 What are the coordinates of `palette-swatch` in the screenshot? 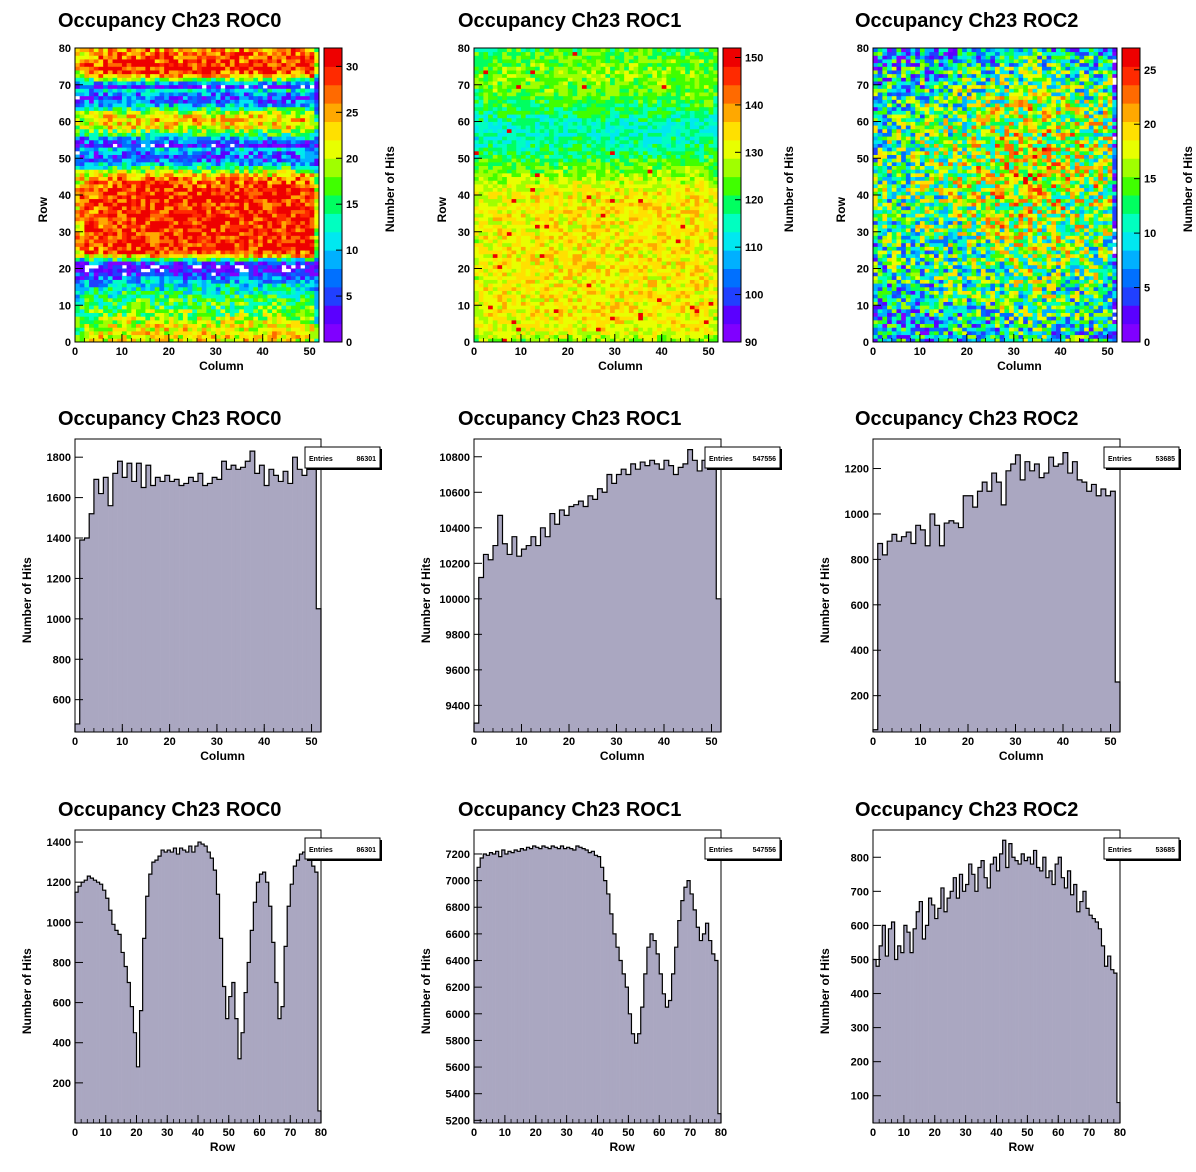 It's located at (333, 260).